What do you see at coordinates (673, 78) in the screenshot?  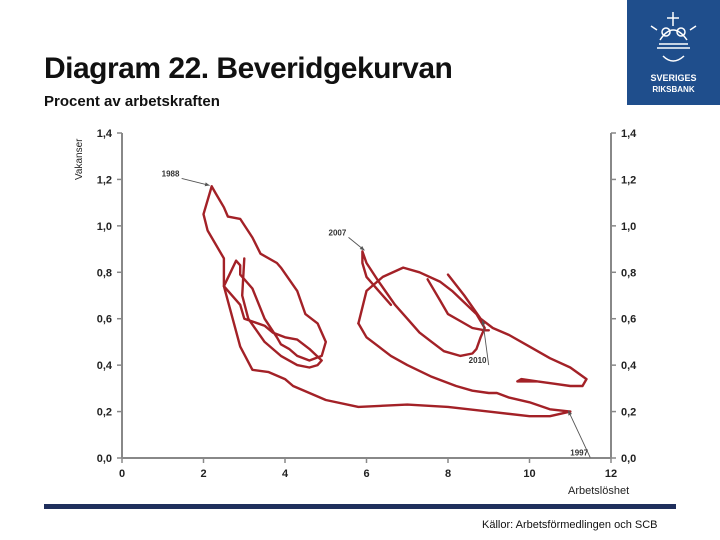 I see `logo-text-1: SVERIGES` at bounding box center [673, 78].